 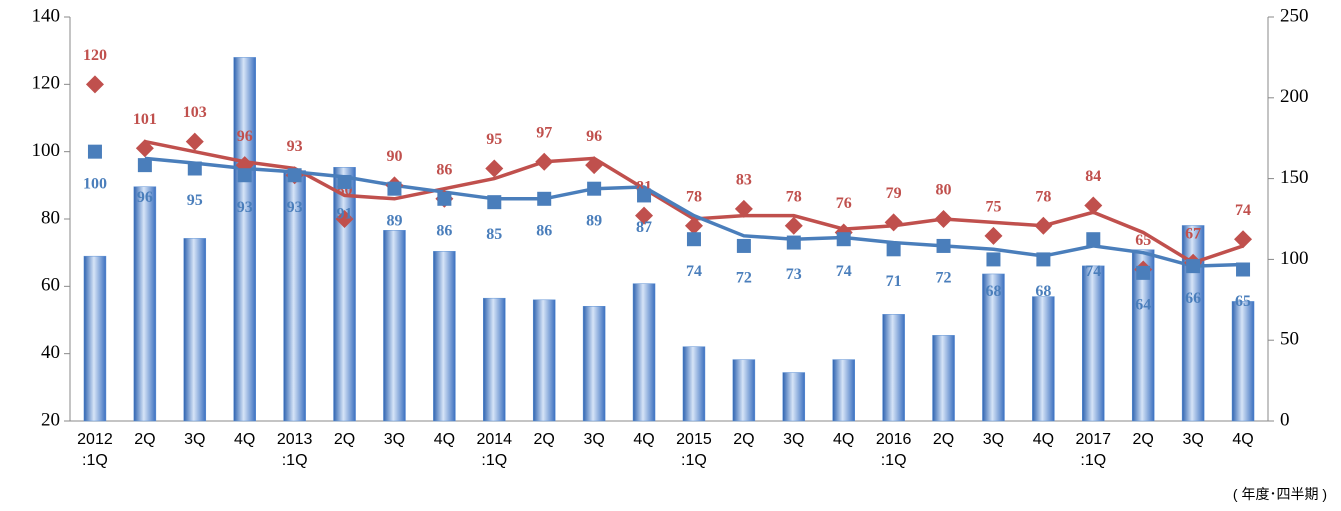 What do you see at coordinates (694, 450) in the screenshot?
I see `x-tick-label: 2015 :1Q` at bounding box center [694, 450].